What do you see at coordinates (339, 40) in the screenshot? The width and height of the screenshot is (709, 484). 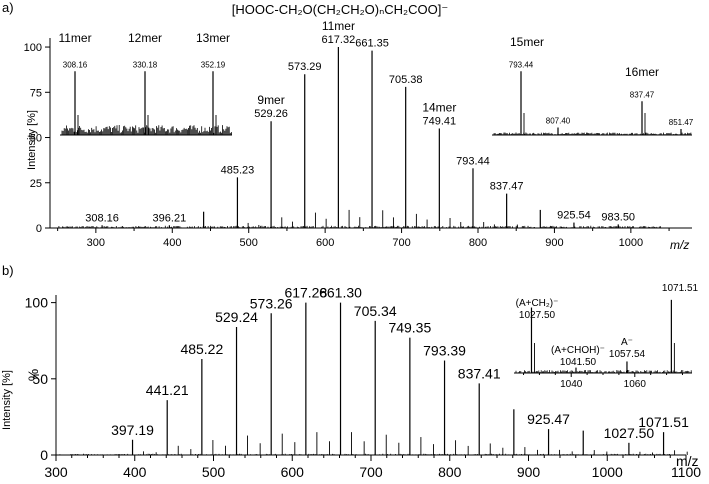 I see `panel-a-peak-label: 617.32` at bounding box center [339, 40].